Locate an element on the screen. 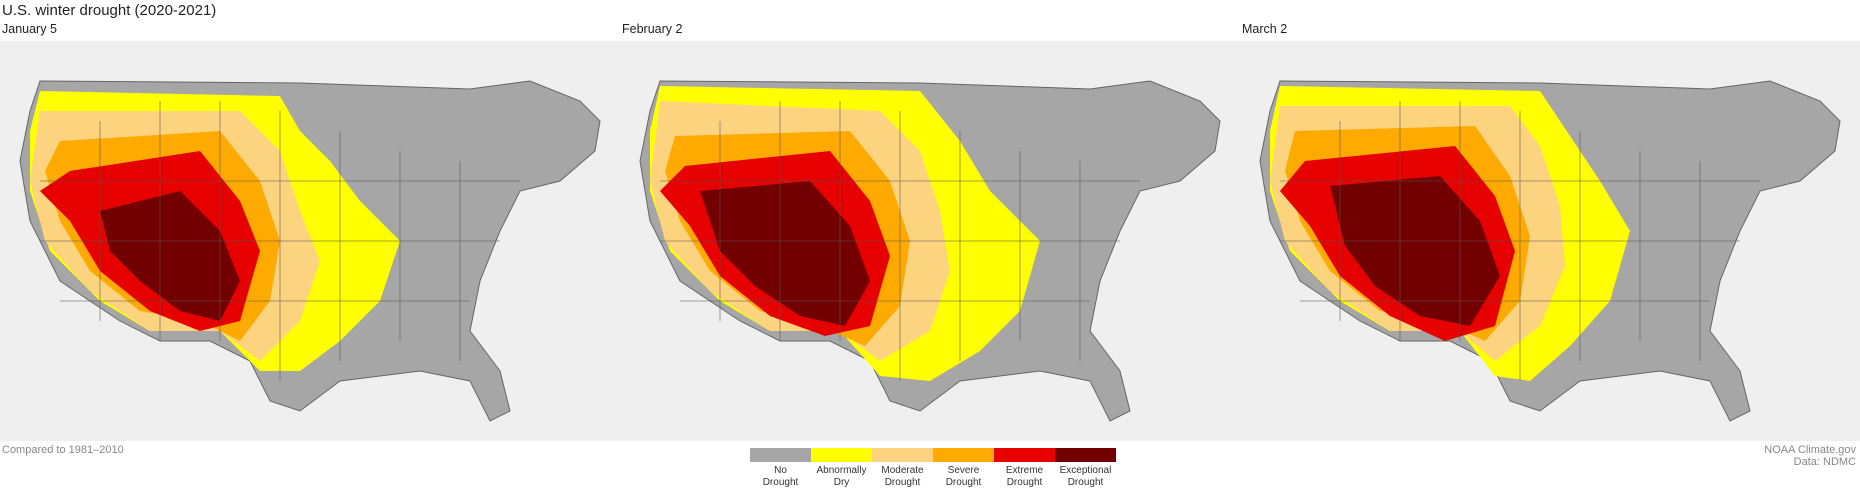 This screenshot has height=493, width=1860. legend-swatch-severe is located at coordinates (963, 455).